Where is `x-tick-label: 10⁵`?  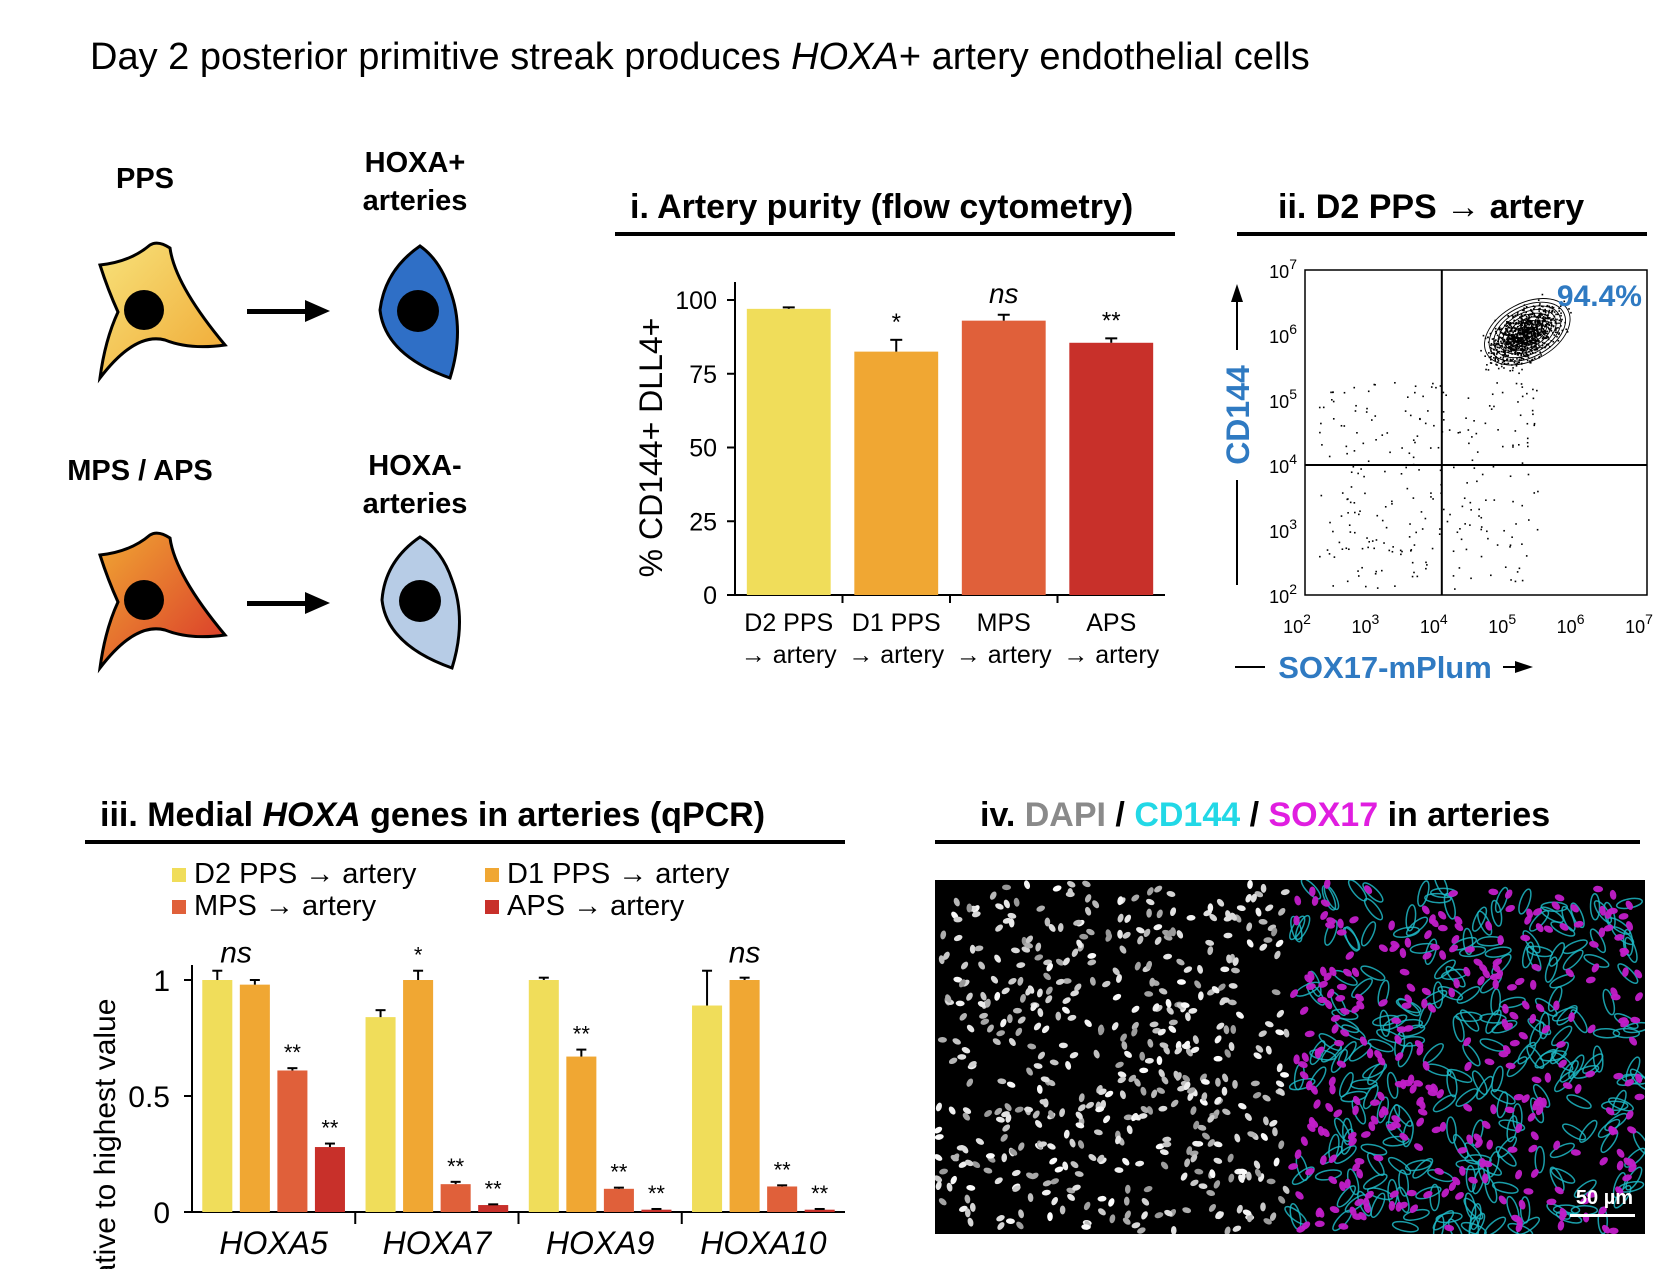
x-tick-label: 10⁵ is located at coordinates (1502, 624).